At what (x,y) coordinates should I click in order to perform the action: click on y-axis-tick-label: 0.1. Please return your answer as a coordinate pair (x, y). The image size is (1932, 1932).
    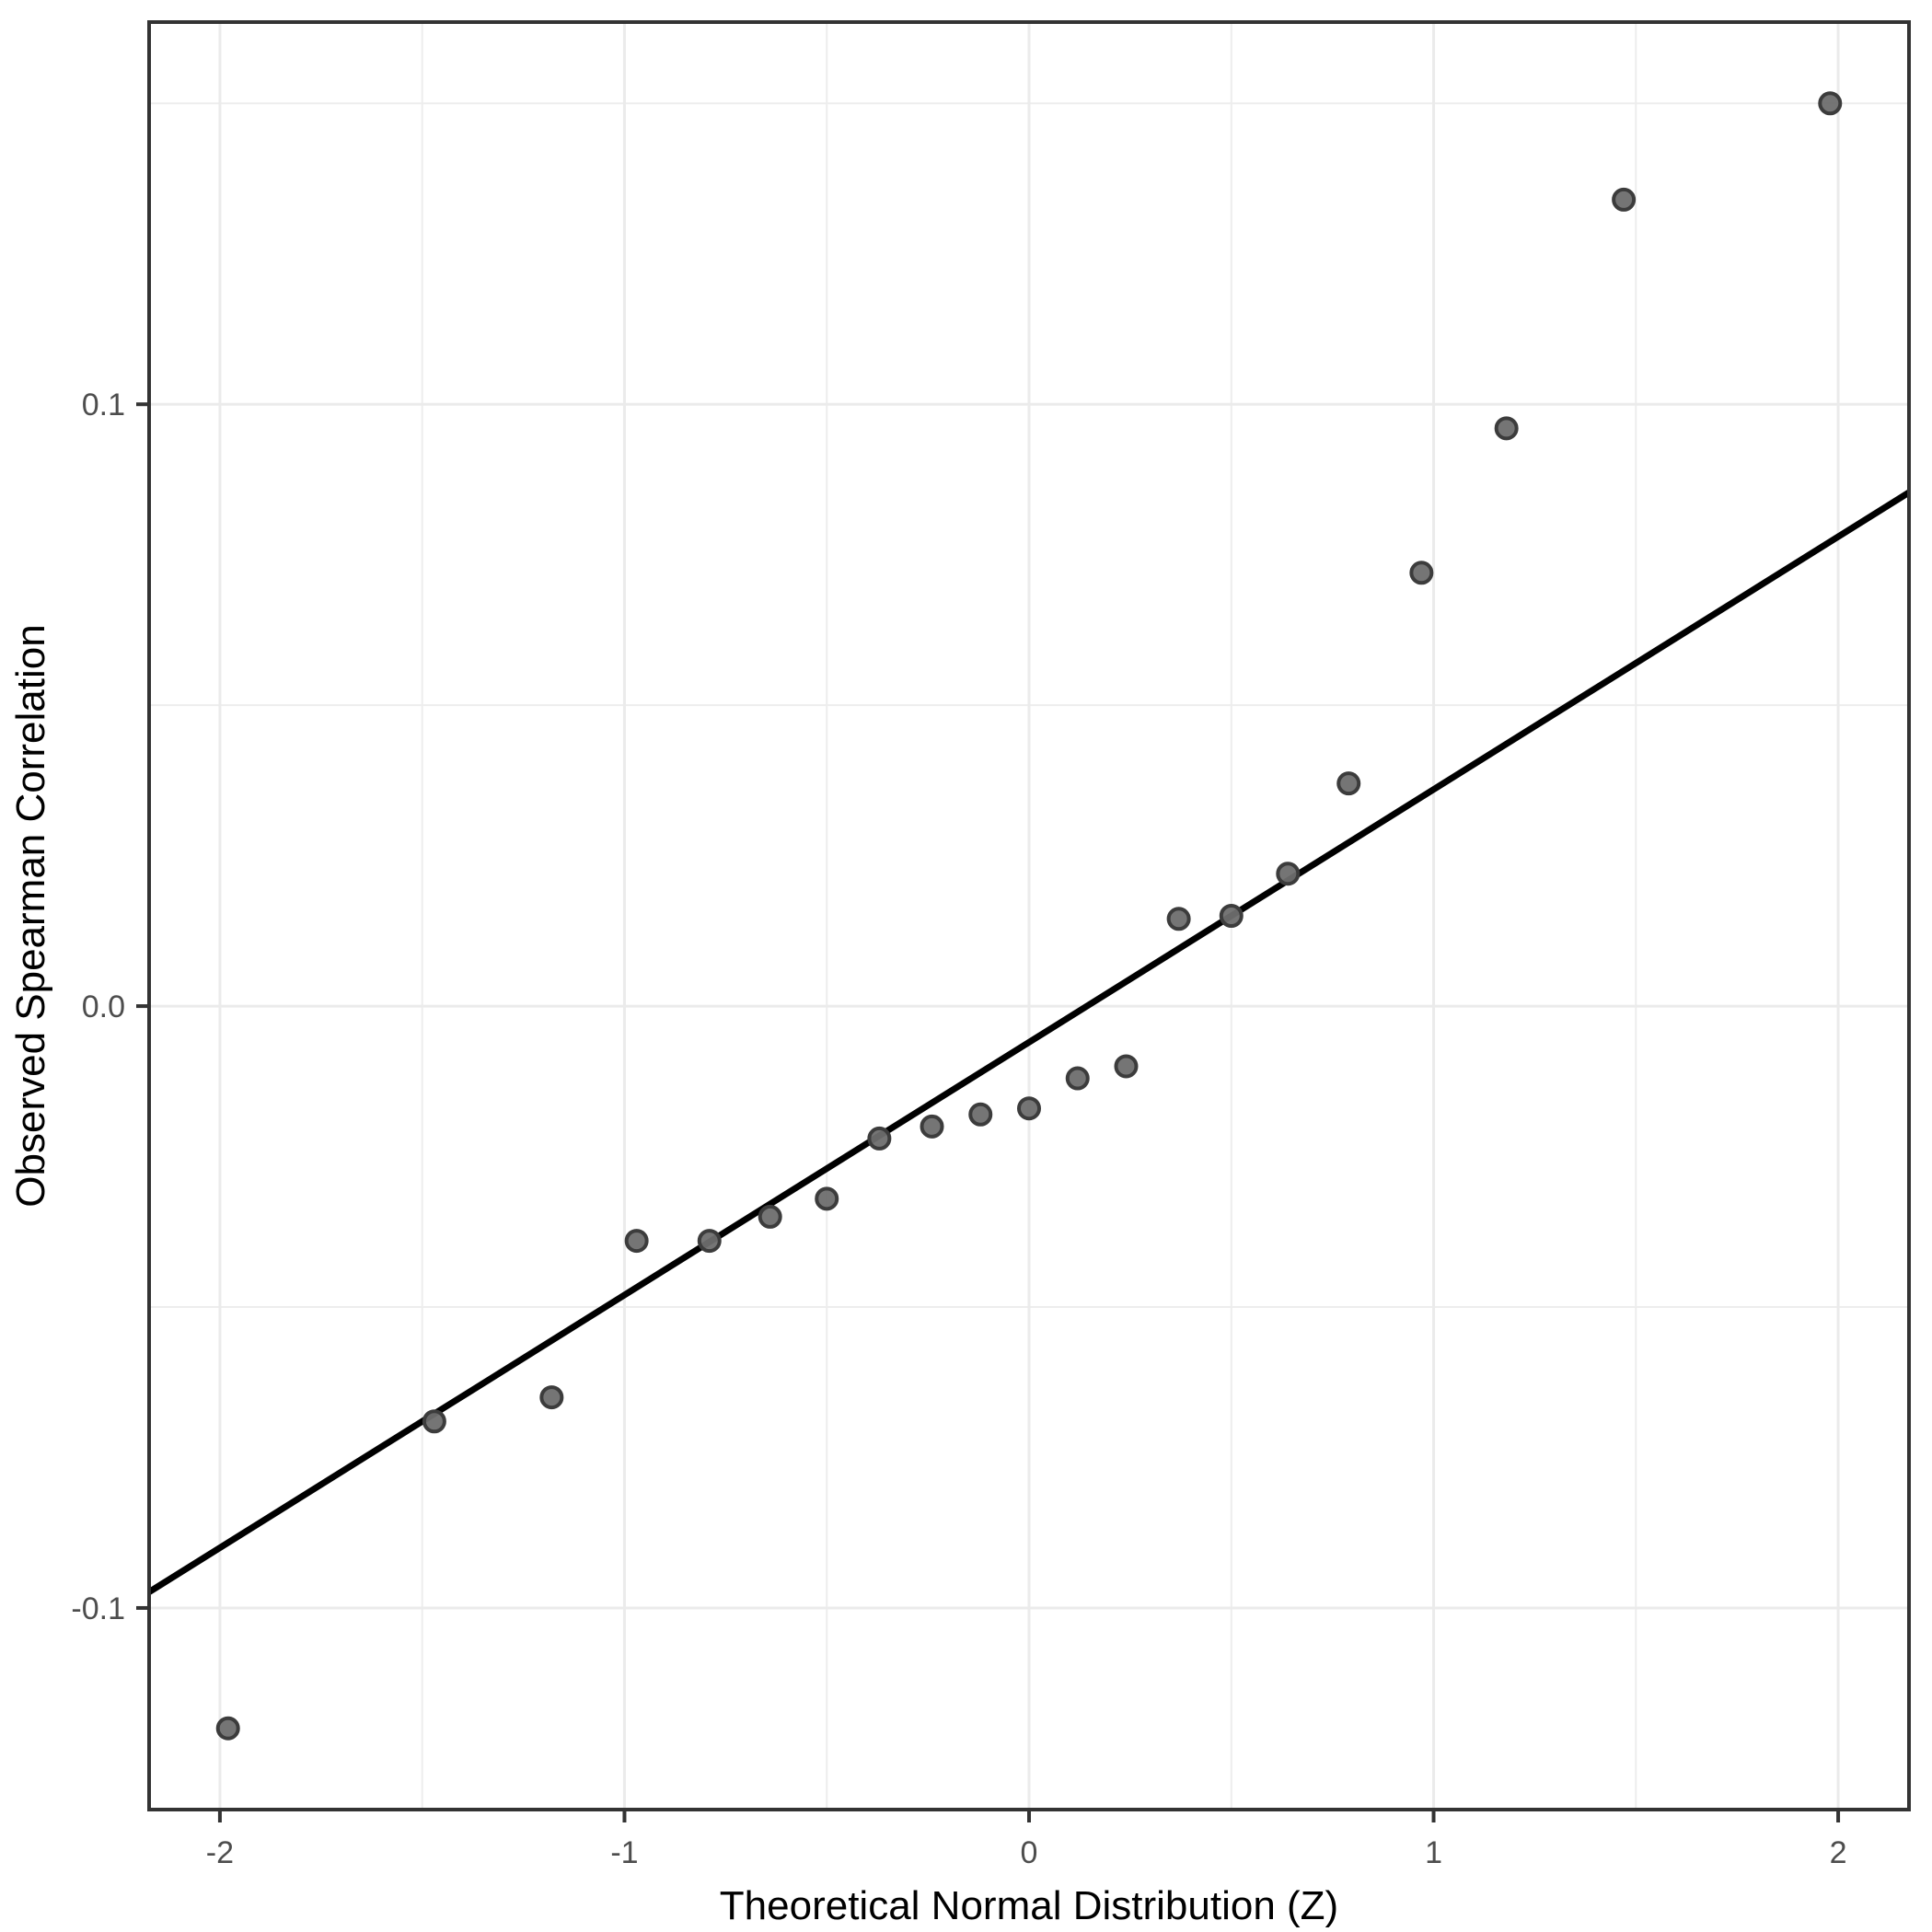
    Looking at the image, I should click on (104, 405).